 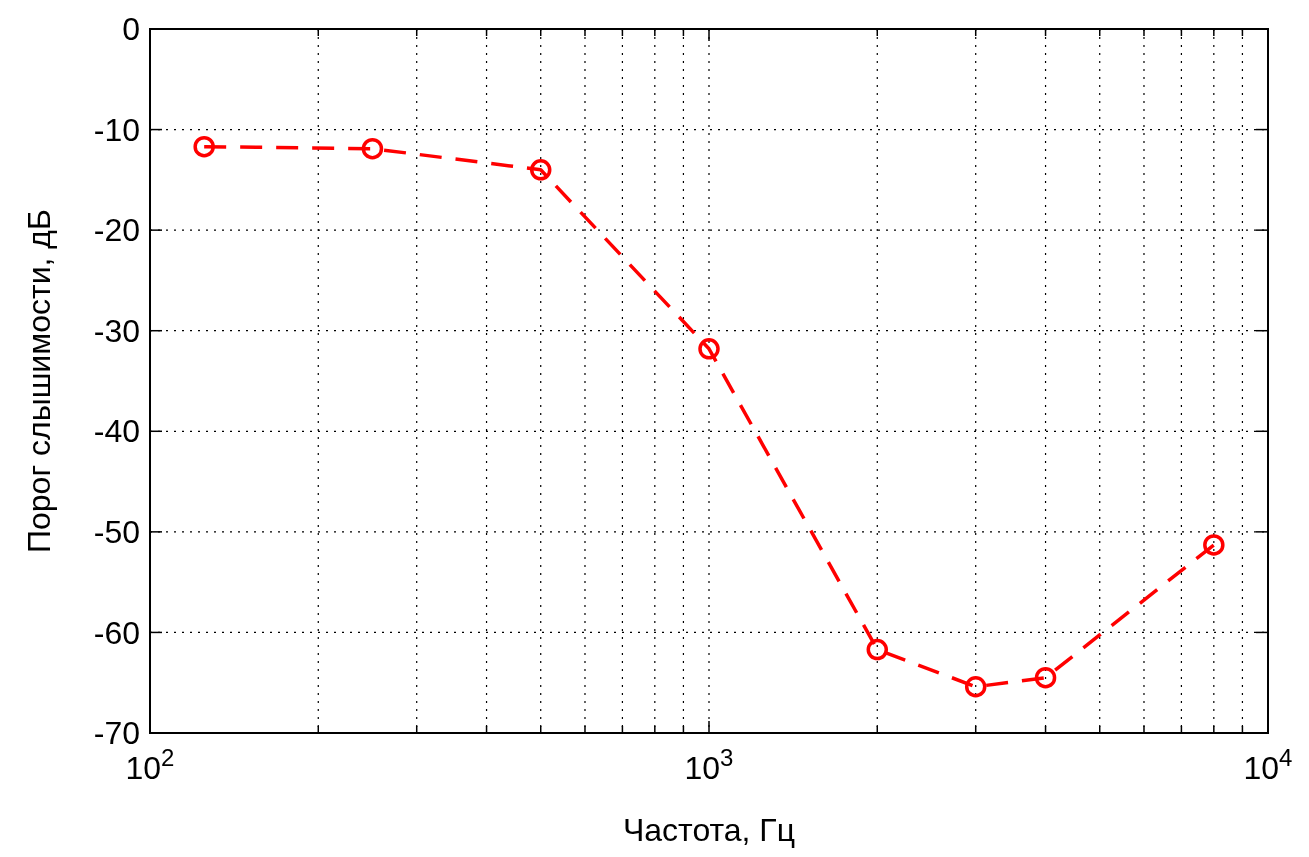 What do you see at coordinates (709, 830) in the screenshot?
I see `x-axis-title: Частота, Гц` at bounding box center [709, 830].